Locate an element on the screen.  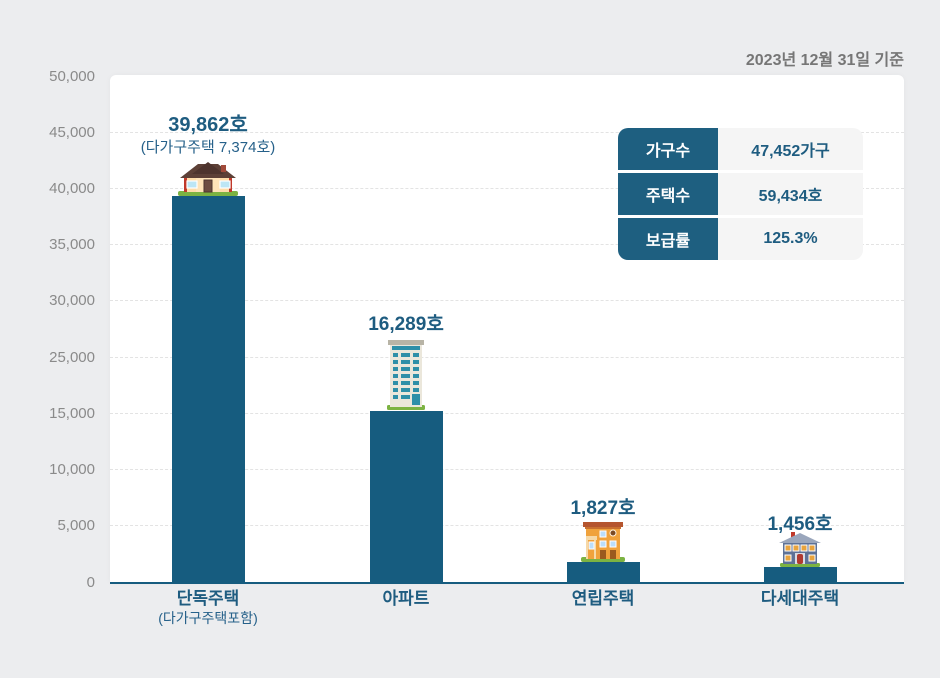
table-row-households: 가구수 47,452가구 is located at coordinates (740, 149).